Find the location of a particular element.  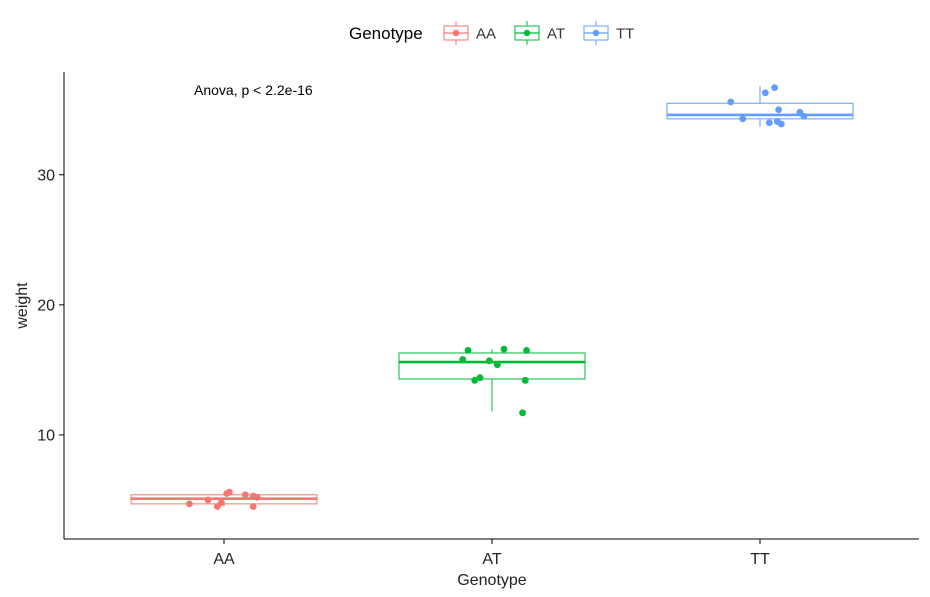

y-tick-label: 10 is located at coordinates (46, 435).